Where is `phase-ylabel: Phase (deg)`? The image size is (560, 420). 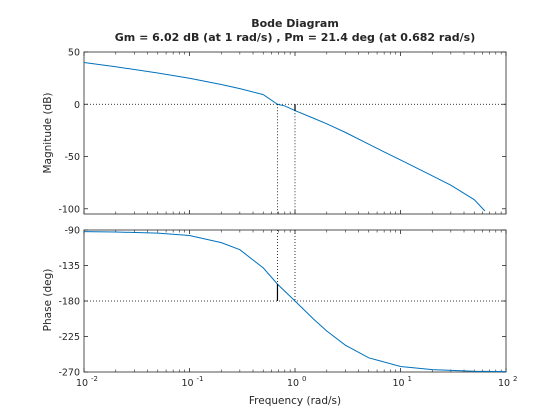 phase-ylabel: Phase (deg) is located at coordinates (48, 300).